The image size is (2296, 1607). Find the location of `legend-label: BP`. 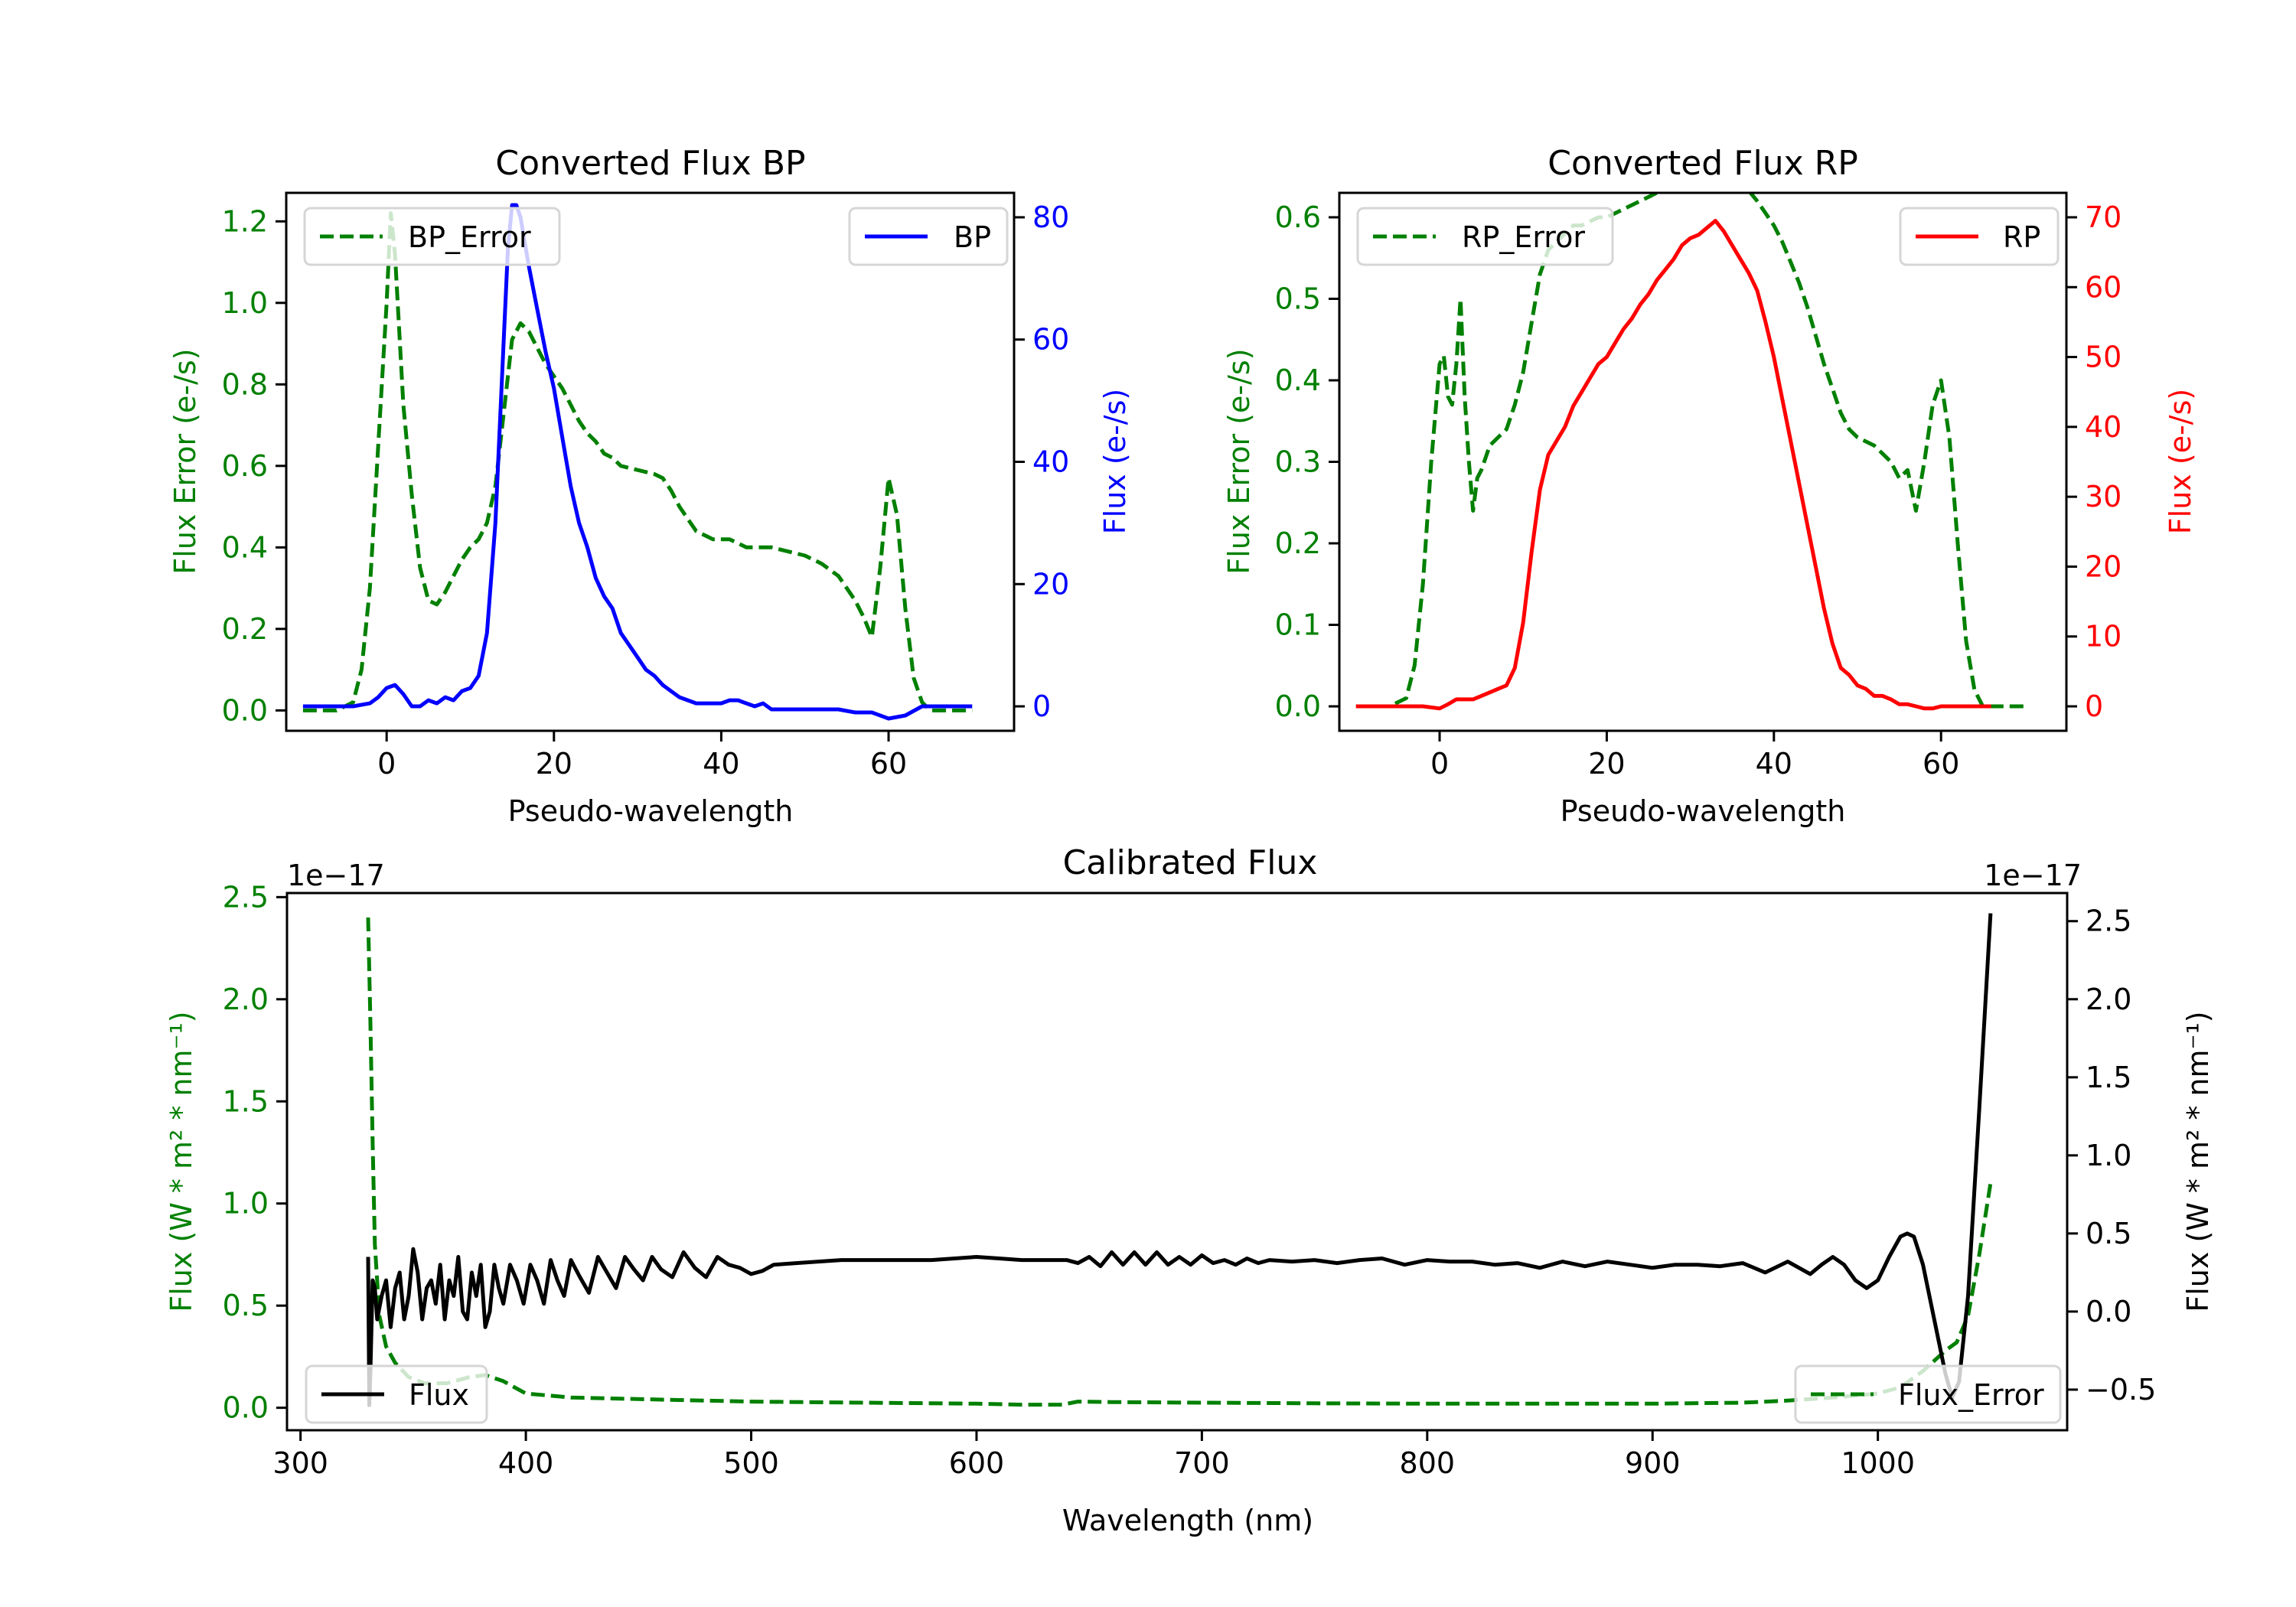

legend-label: BP is located at coordinates (972, 237).